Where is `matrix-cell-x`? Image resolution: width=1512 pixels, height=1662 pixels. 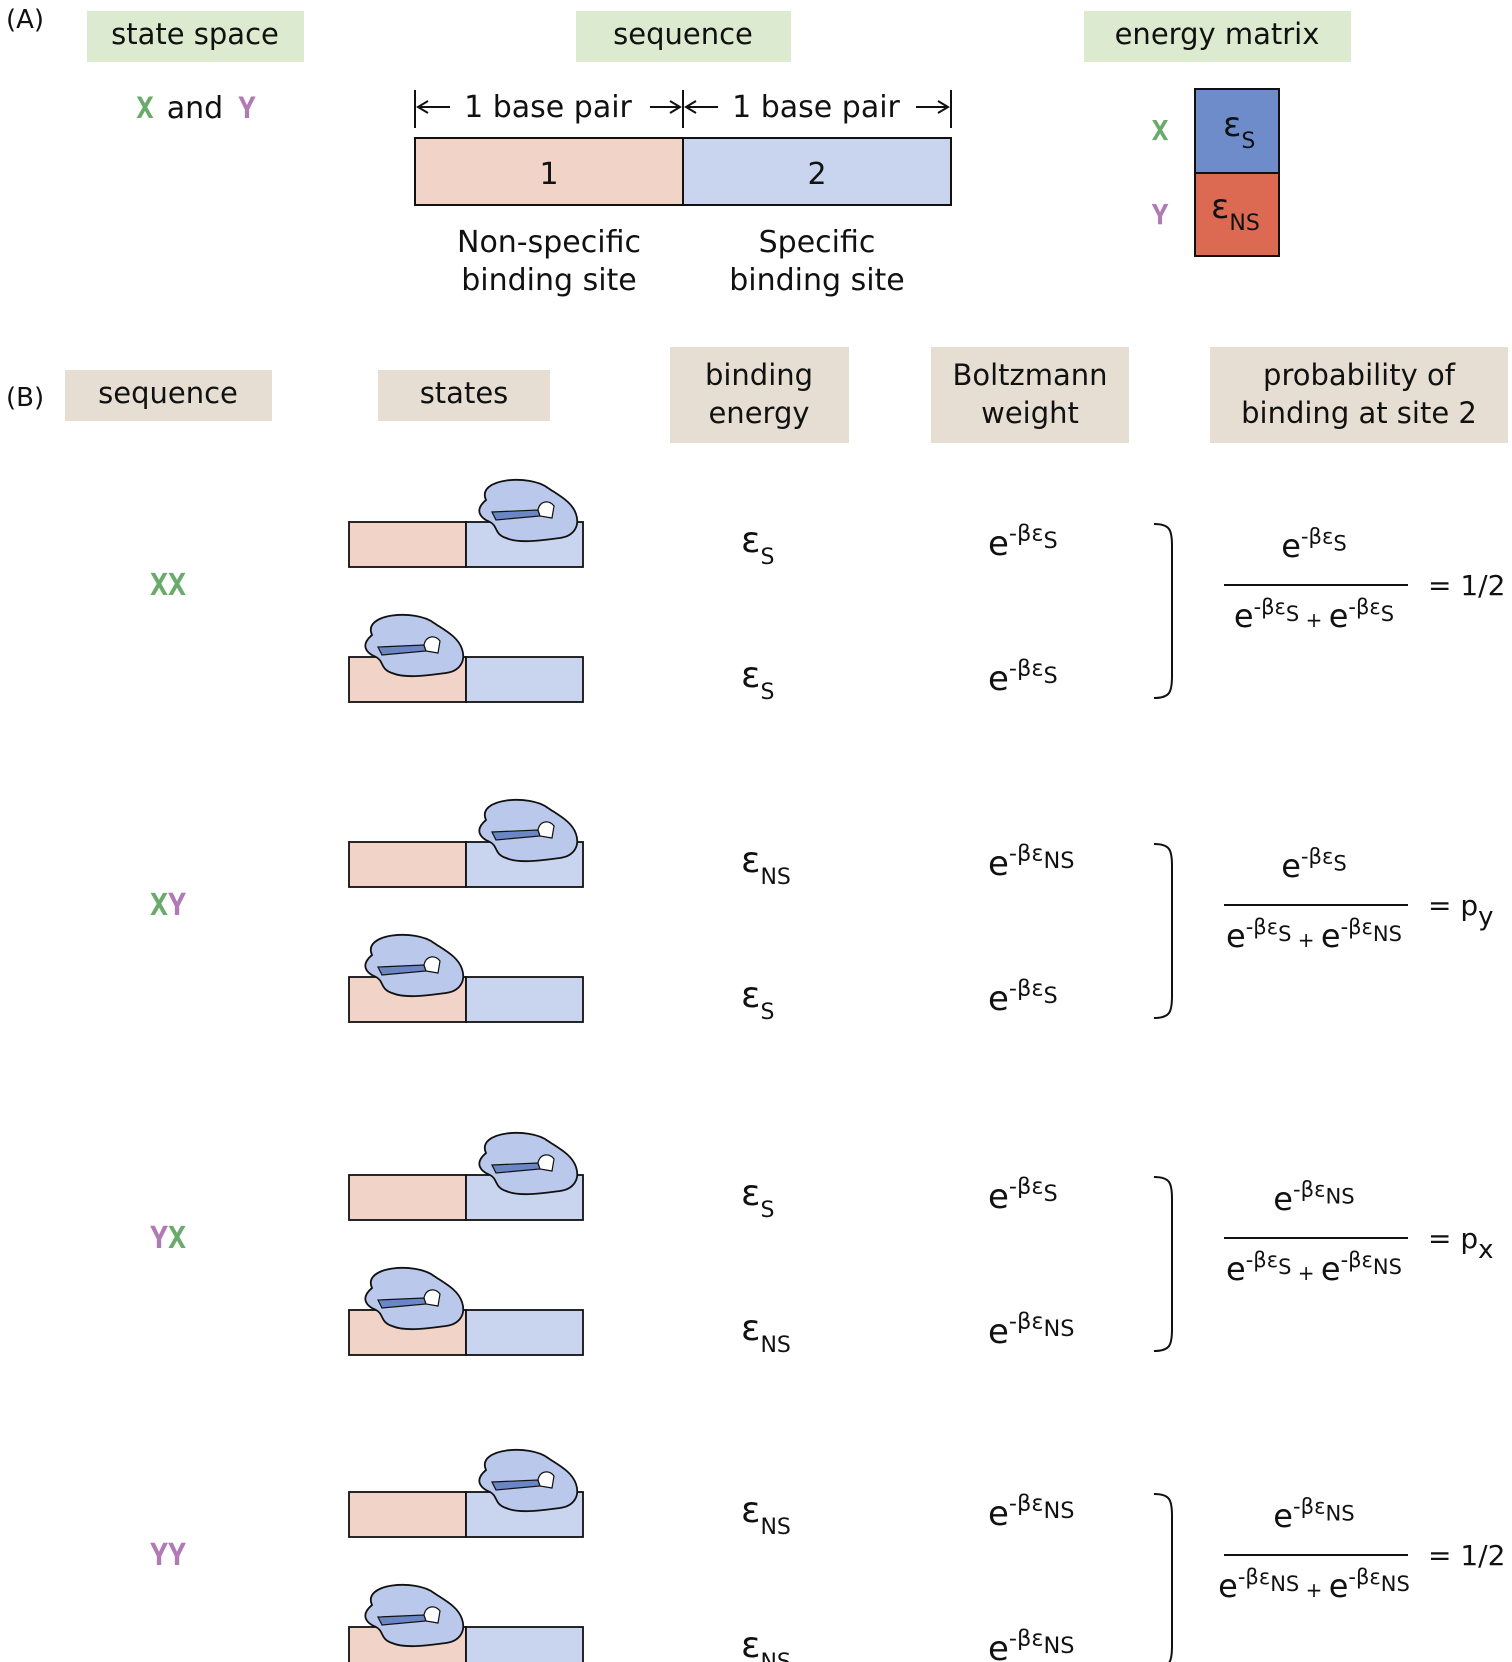 matrix-cell-x is located at coordinates (1237, 131).